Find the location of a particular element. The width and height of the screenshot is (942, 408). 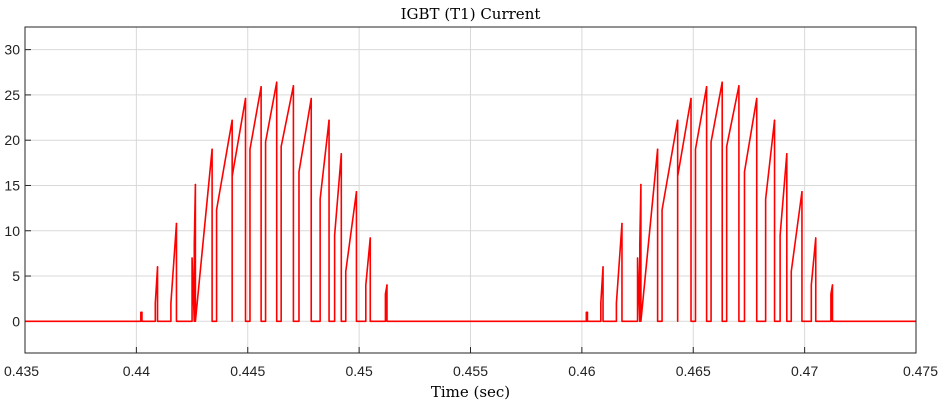

x-tick-label: 0.45 is located at coordinates (359, 371).